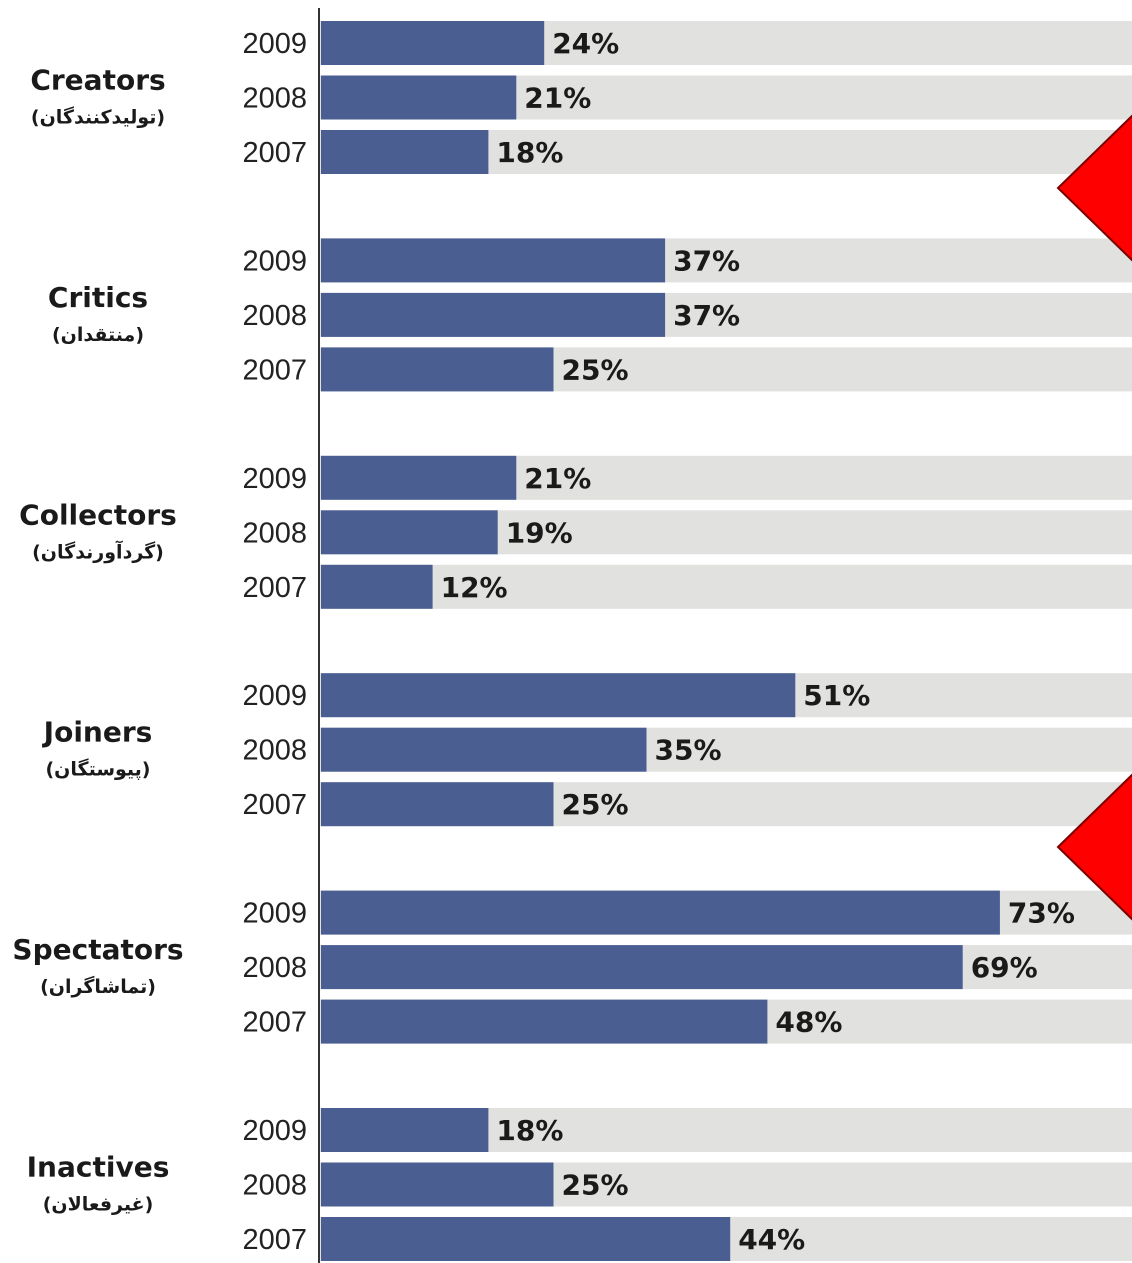 This screenshot has height=1263, width=1132. Describe the element at coordinates (539, 532) in the screenshot. I see `value-label-collectors-2008: 19%` at that location.